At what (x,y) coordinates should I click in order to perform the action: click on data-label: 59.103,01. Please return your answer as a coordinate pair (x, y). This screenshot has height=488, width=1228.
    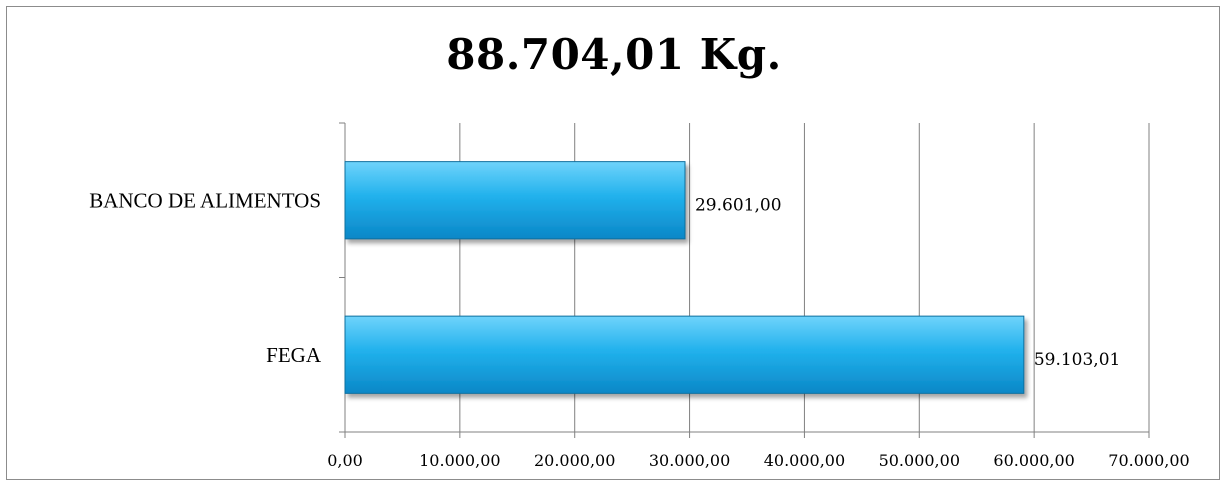
    Looking at the image, I should click on (1077, 360).